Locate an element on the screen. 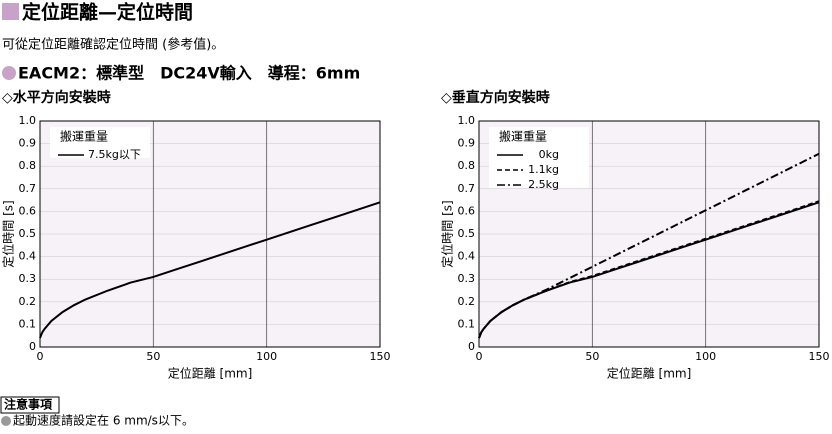 Image resolution: width=832 pixels, height=434 pixels. model: EACM2：標準型 DC24V輸入 導程：6mm is located at coordinates (189, 73).